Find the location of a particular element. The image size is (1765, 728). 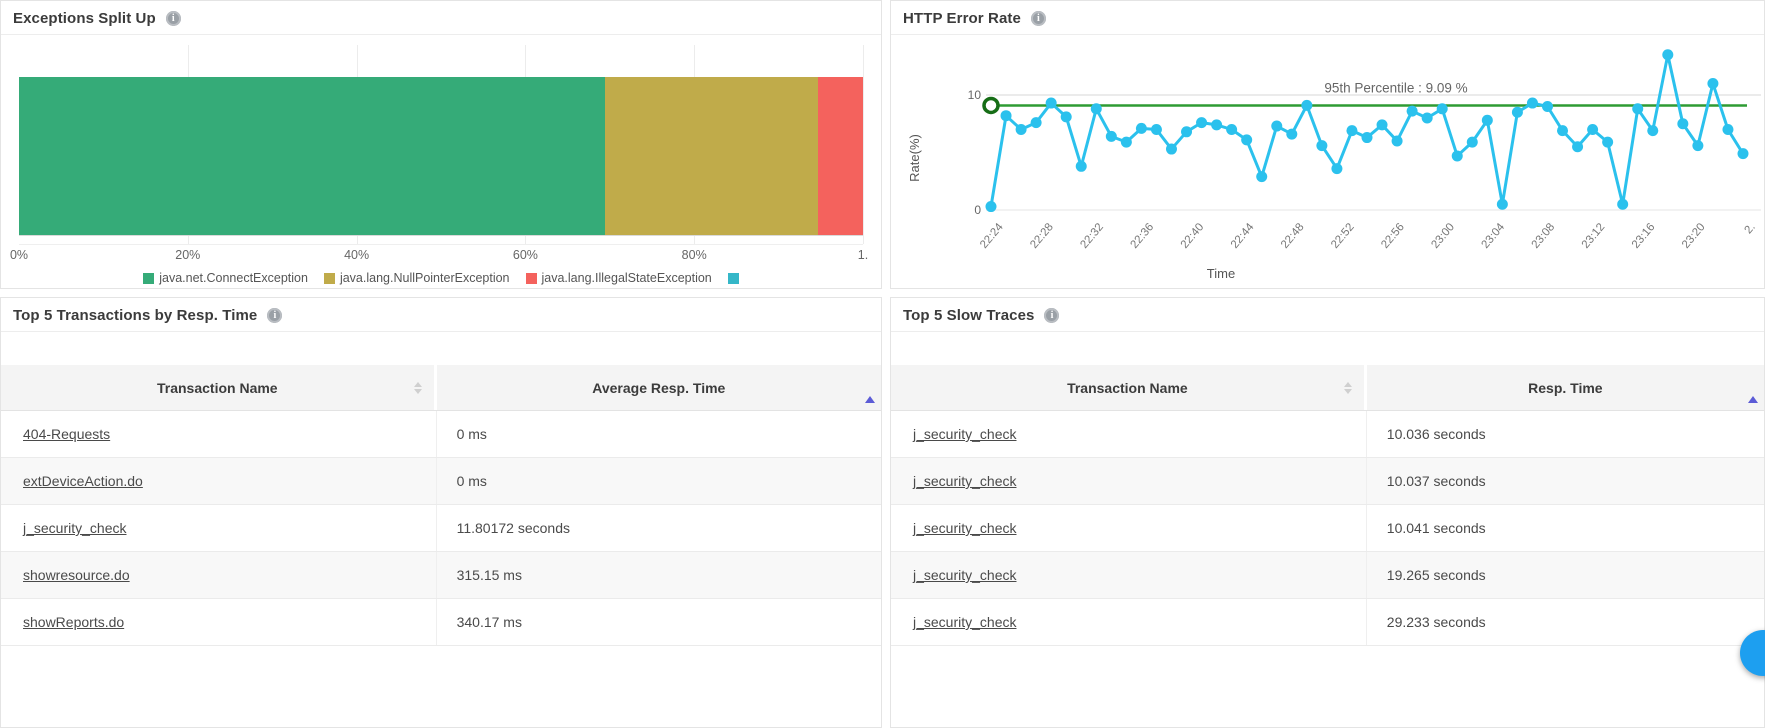

x-tick-label: 22:52 is located at coordinates (1343, 236).